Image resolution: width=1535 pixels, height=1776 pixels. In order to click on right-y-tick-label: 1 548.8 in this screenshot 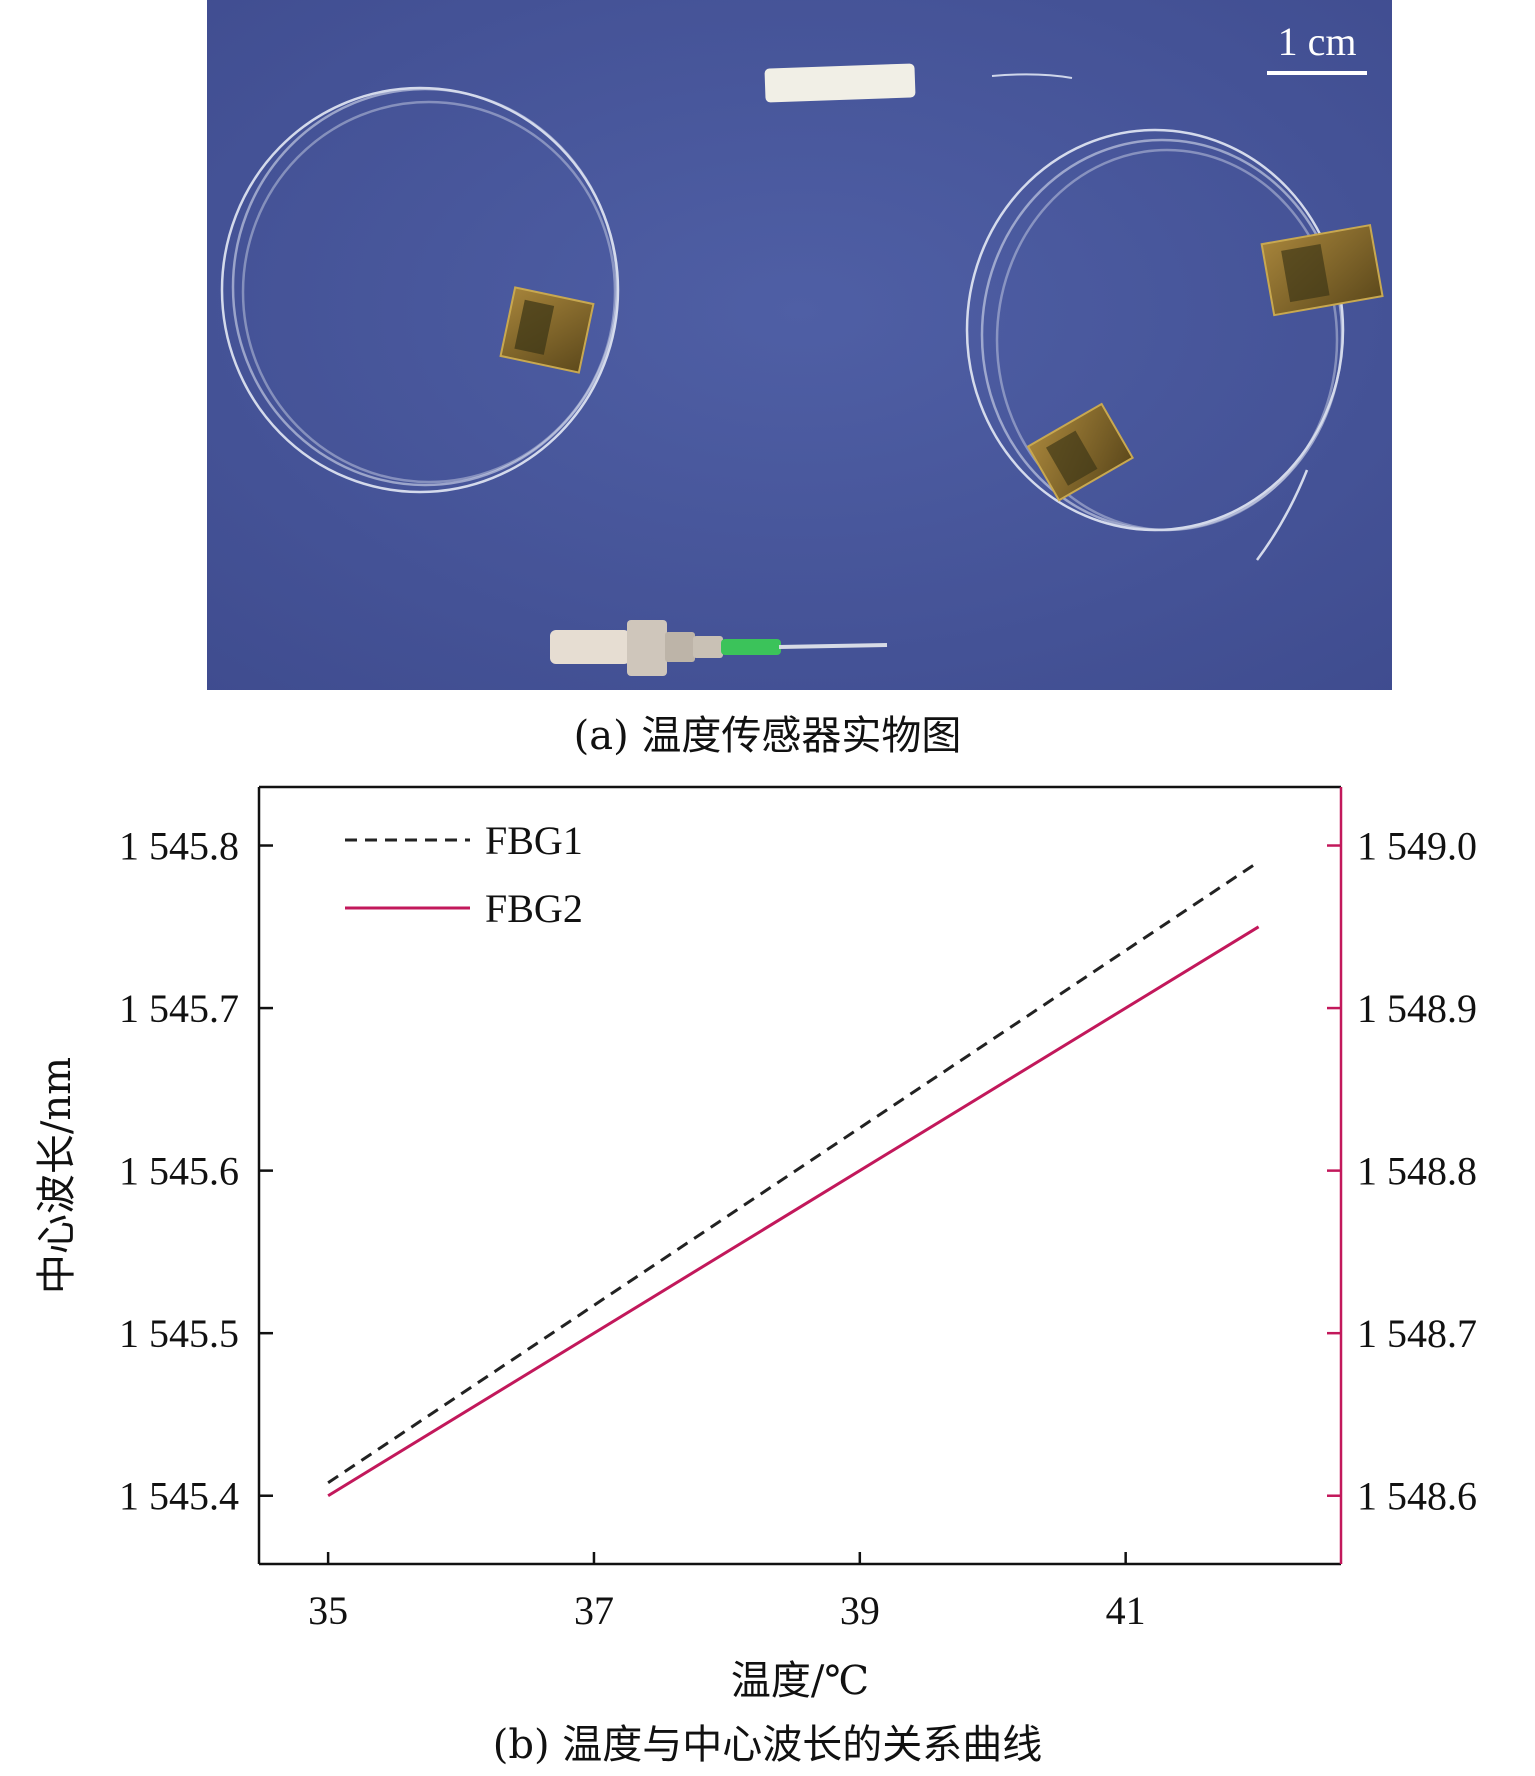, I will do `click(1417, 1171)`.